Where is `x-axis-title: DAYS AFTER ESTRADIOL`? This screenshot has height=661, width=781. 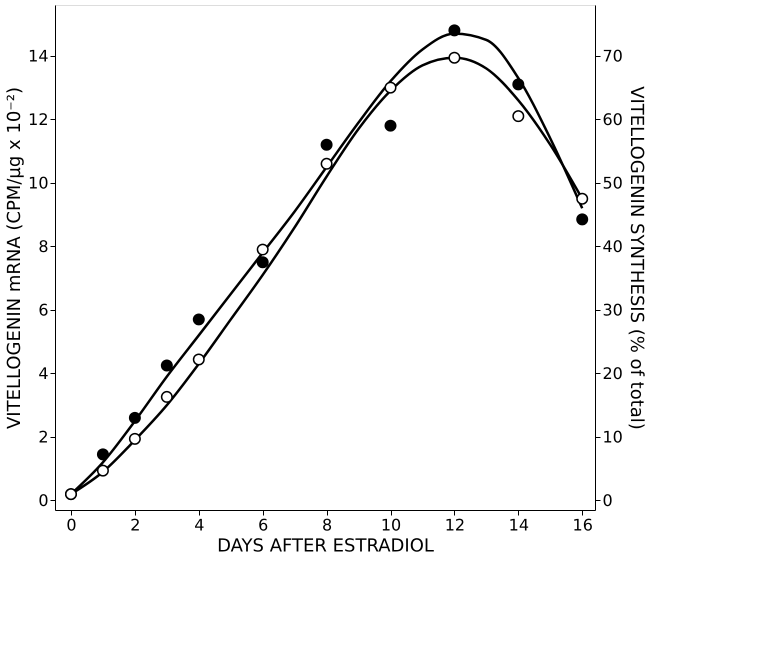 x-axis-title: DAYS AFTER ESTRADIOL is located at coordinates (325, 546).